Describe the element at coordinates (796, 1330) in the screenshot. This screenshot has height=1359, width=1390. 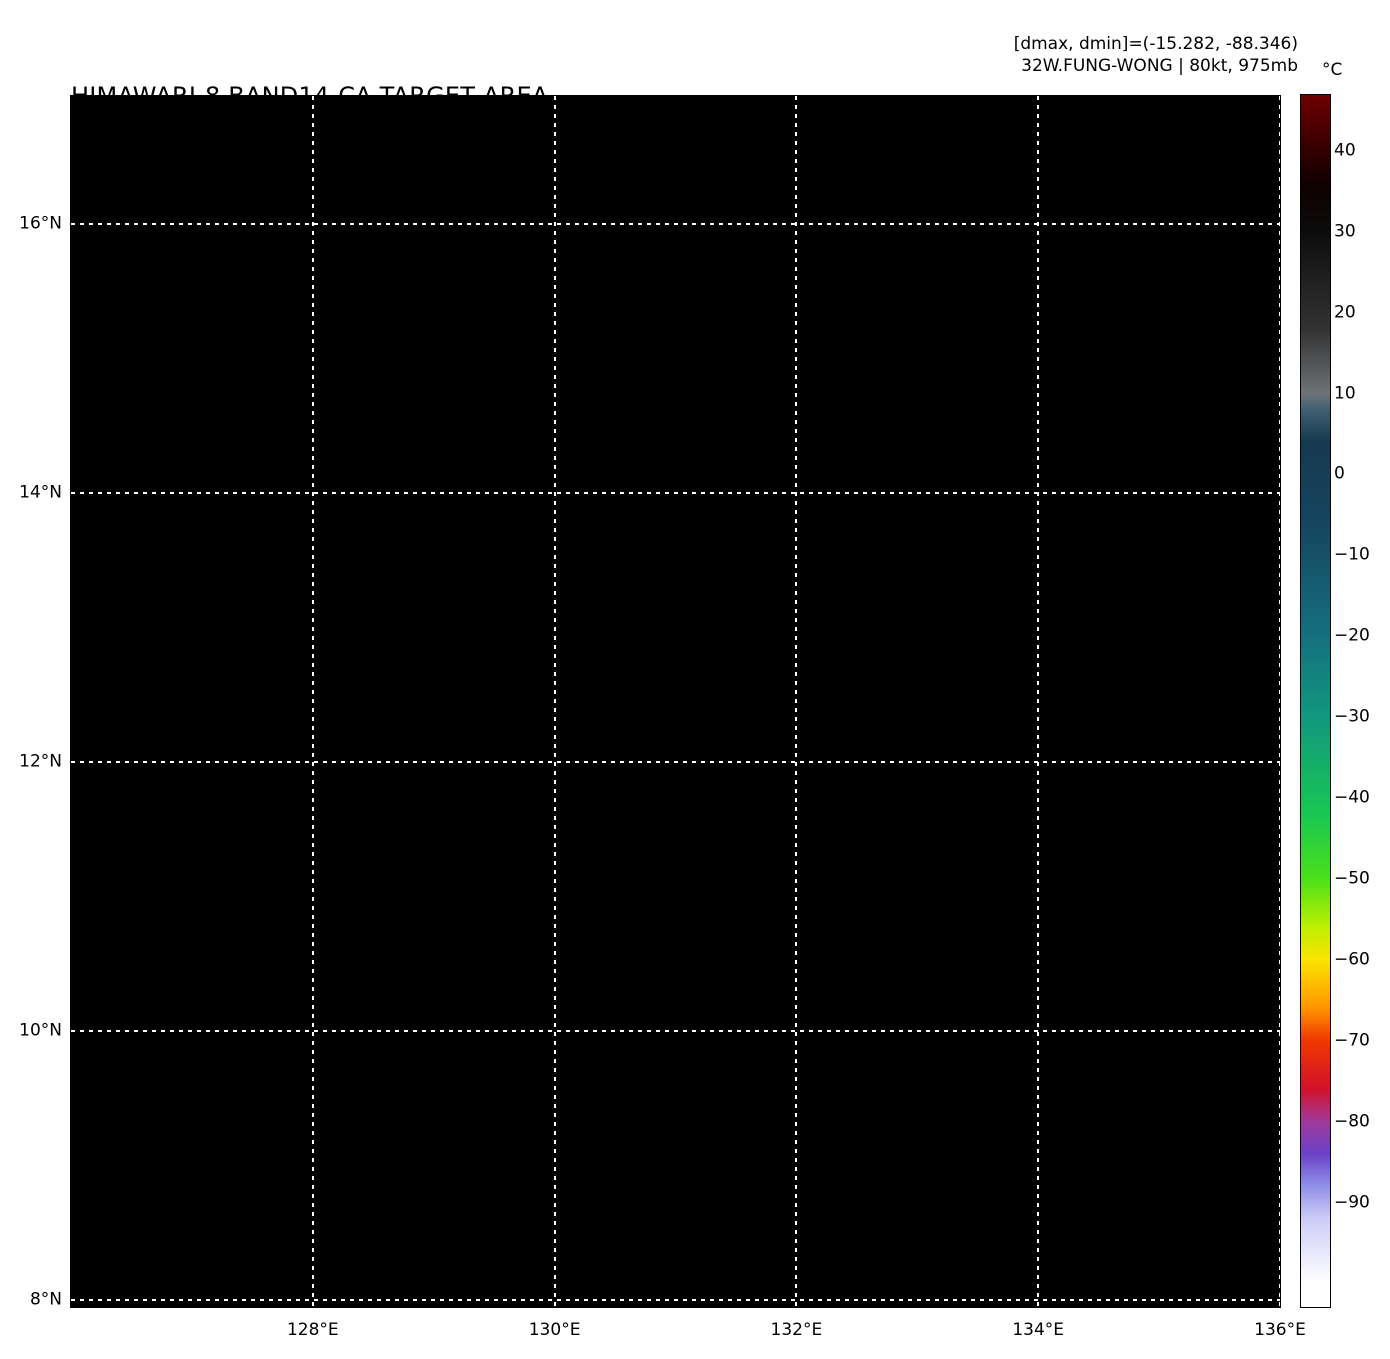
I see `longitude-tick-132: 132°E` at that location.